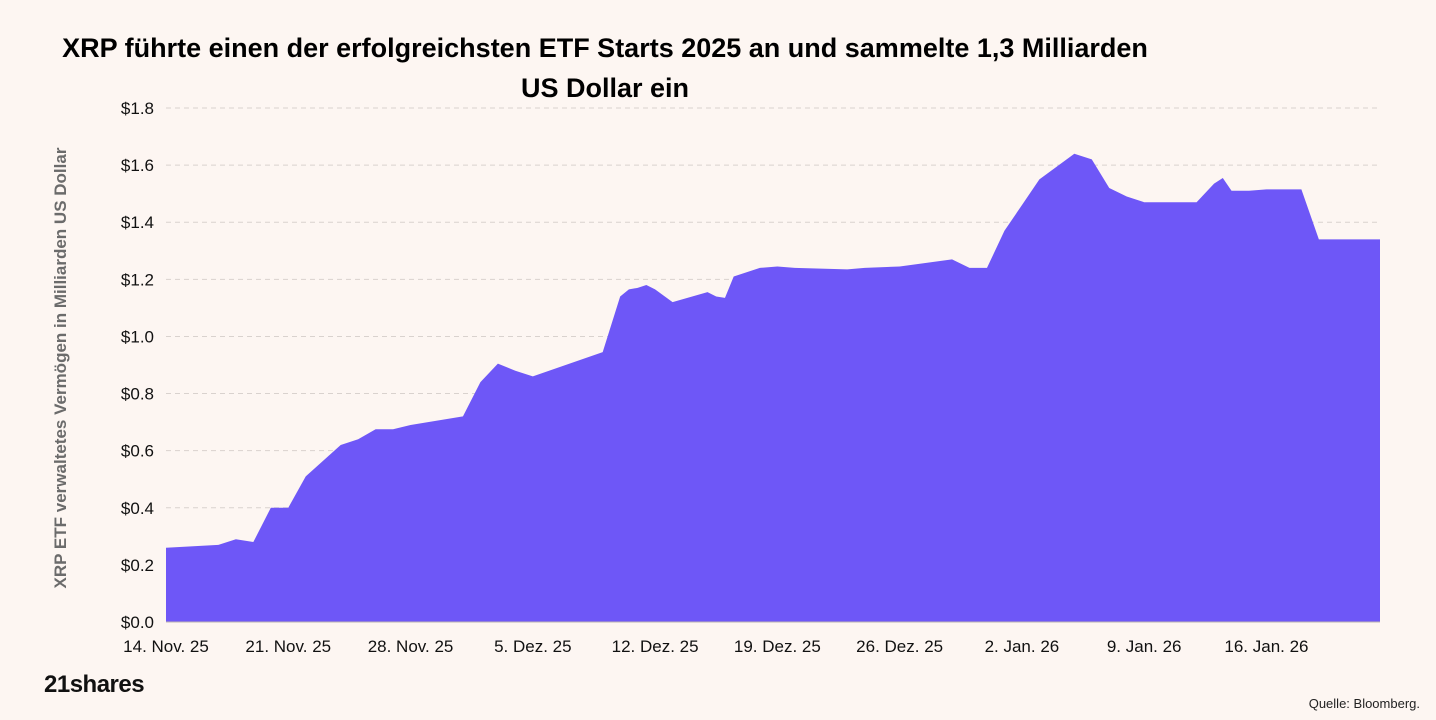  Describe the element at coordinates (137, 451) in the screenshot. I see `y-tick-label: $0.6` at that location.